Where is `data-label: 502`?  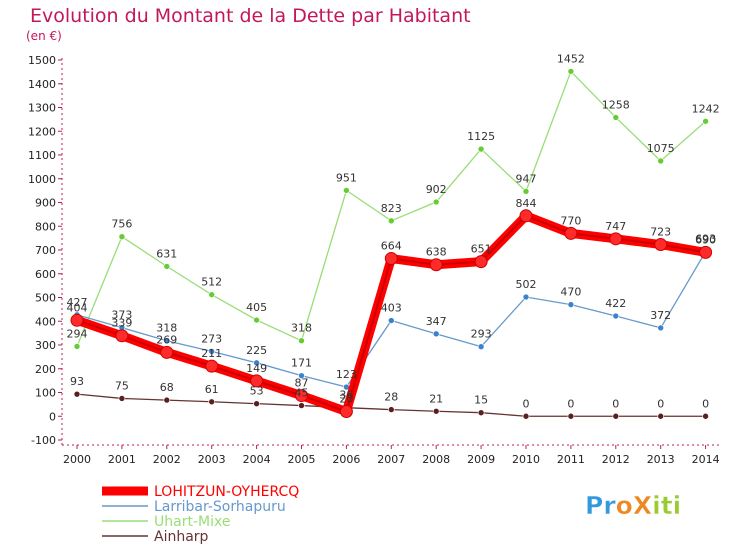 data-label: 502 is located at coordinates (526, 284).